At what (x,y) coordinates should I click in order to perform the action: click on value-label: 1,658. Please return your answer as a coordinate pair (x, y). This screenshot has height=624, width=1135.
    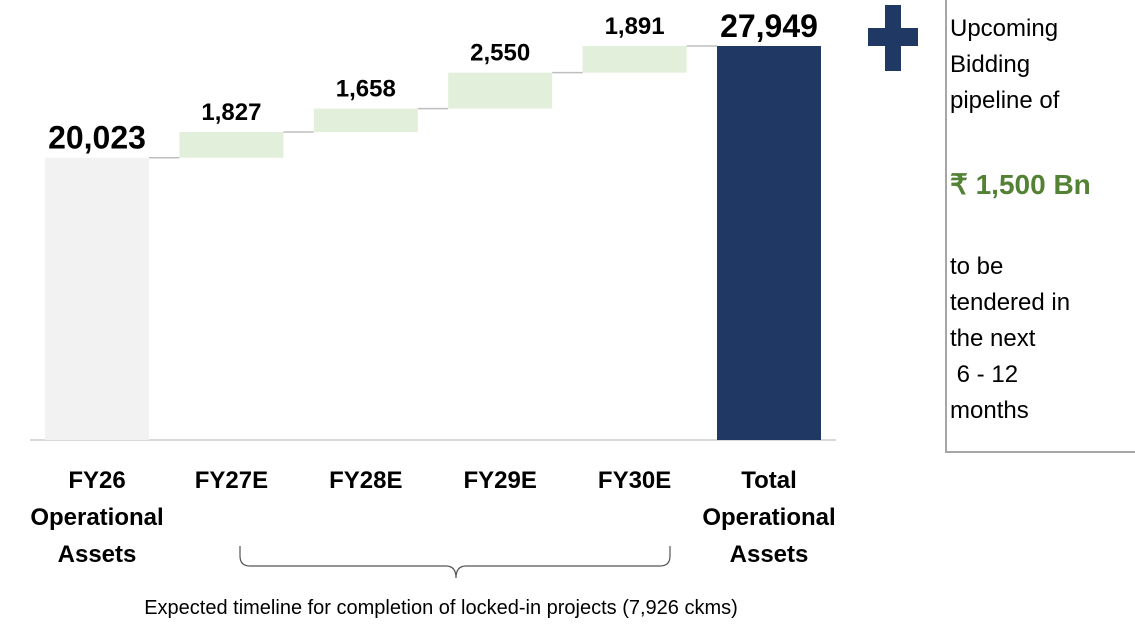
    Looking at the image, I should click on (366, 89).